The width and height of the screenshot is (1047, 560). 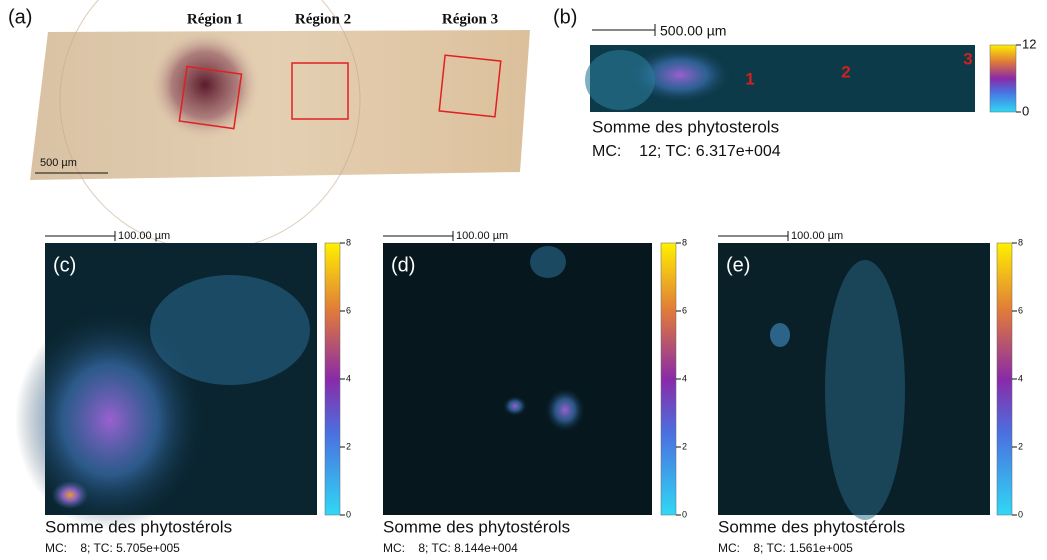 What do you see at coordinates (403, 265) in the screenshot?
I see `panel-label: (d)` at bounding box center [403, 265].